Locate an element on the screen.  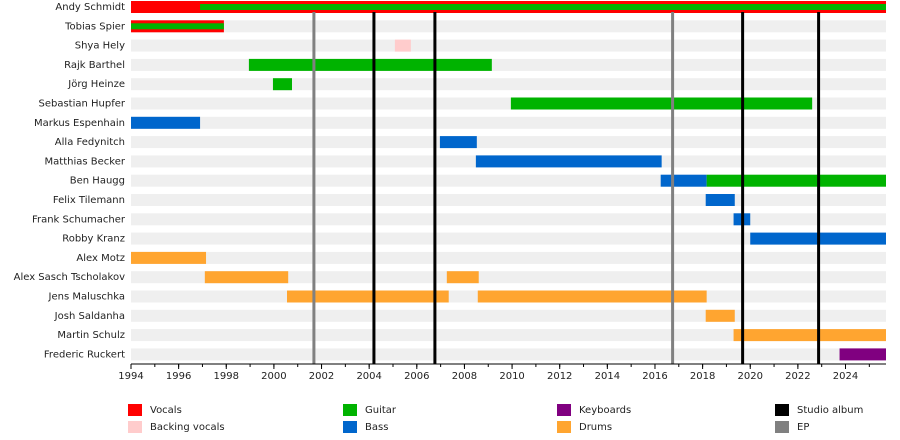
x-tick-label: 2010 is located at coordinates (511, 376).